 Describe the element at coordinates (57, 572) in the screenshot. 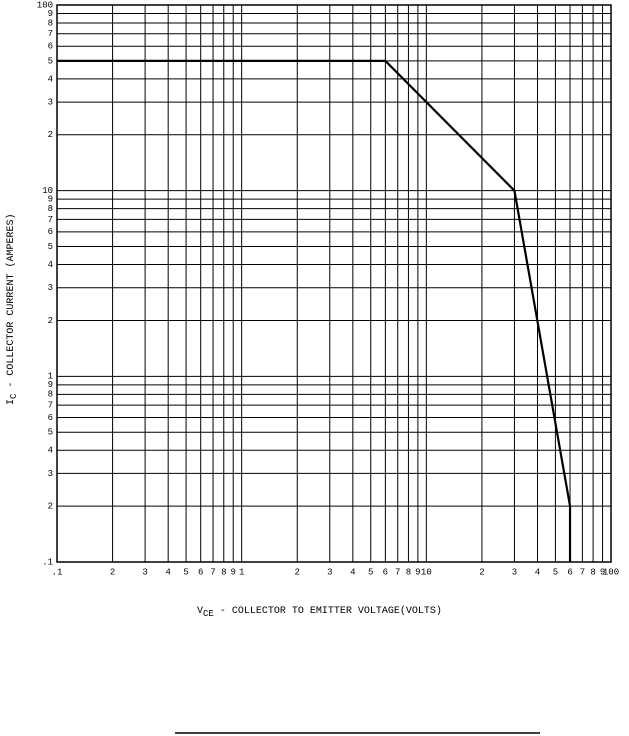

I see `x-tick-label: .1` at that location.